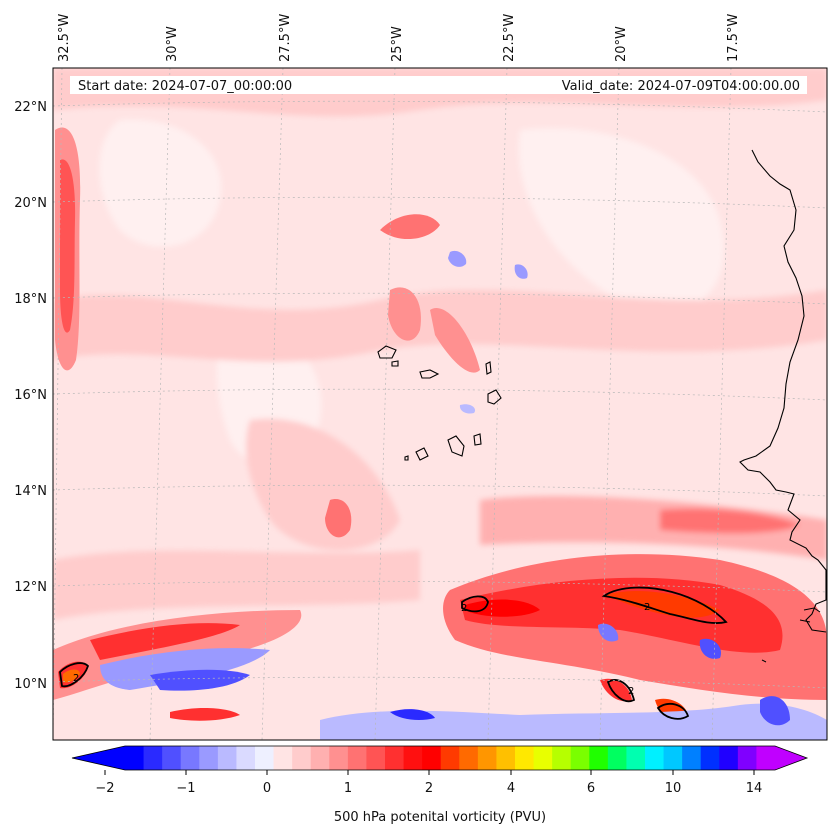  I want to click on pv-2-contours, so click(393, 653).